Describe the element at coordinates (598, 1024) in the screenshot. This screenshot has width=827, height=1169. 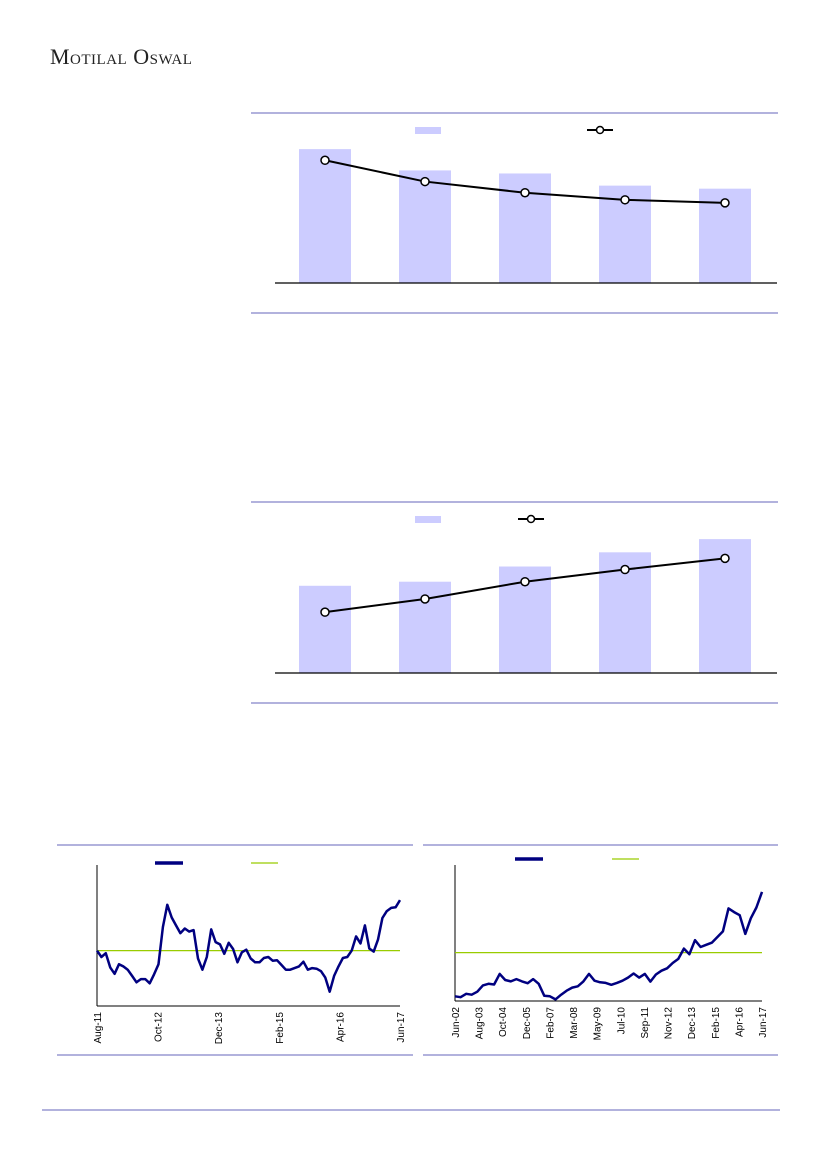
I see `x-tick-label: May-09` at that location.